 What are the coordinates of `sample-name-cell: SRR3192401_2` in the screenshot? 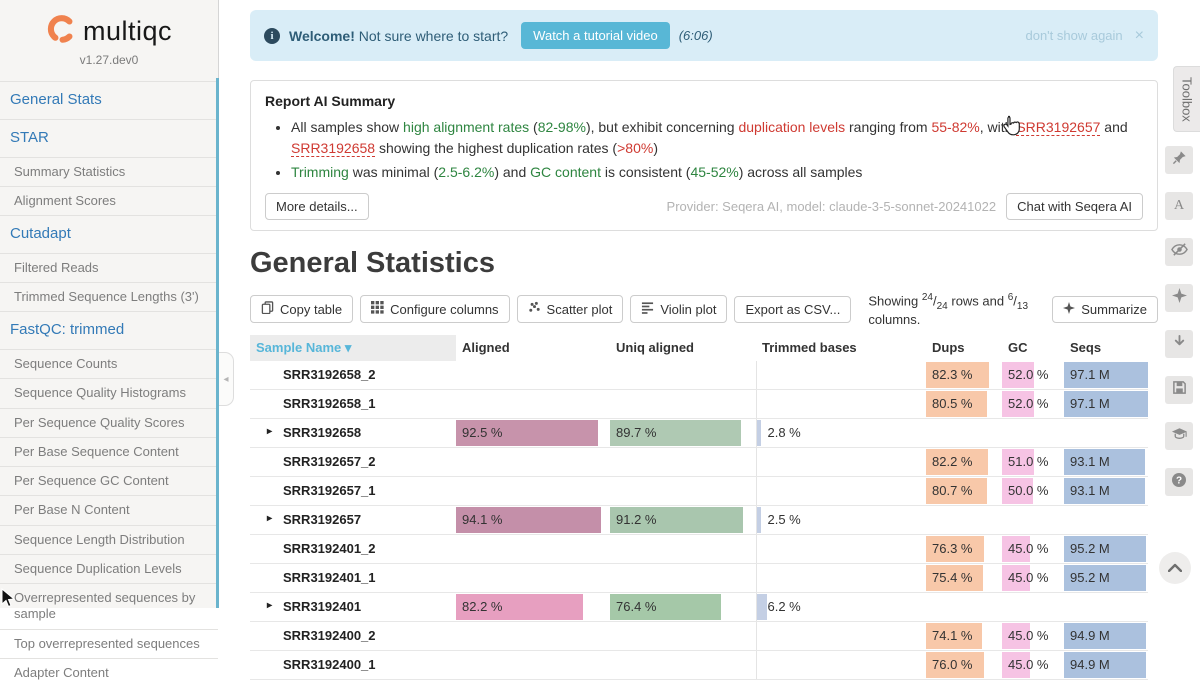 It's located at (353, 548).